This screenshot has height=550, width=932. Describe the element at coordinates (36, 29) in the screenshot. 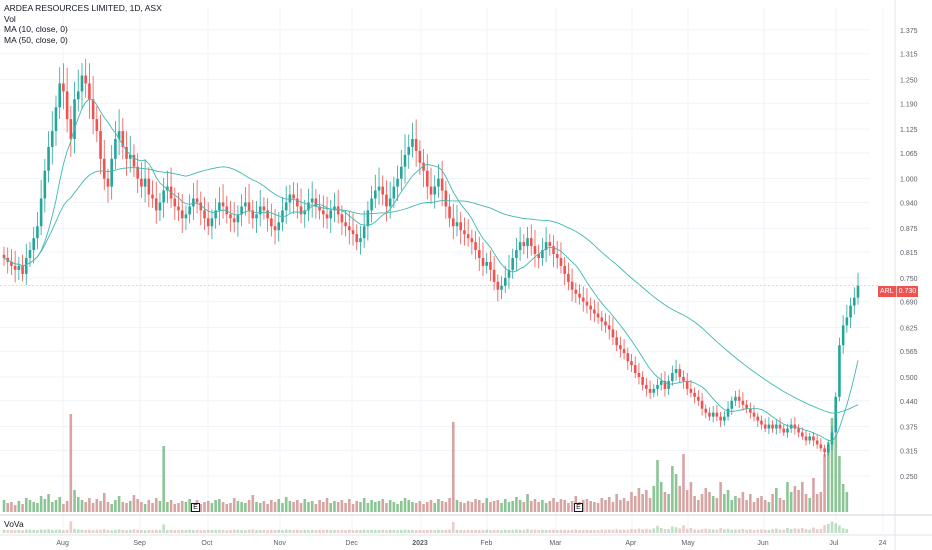

I see `ma10-legend: MA (10, close, 0)` at that location.